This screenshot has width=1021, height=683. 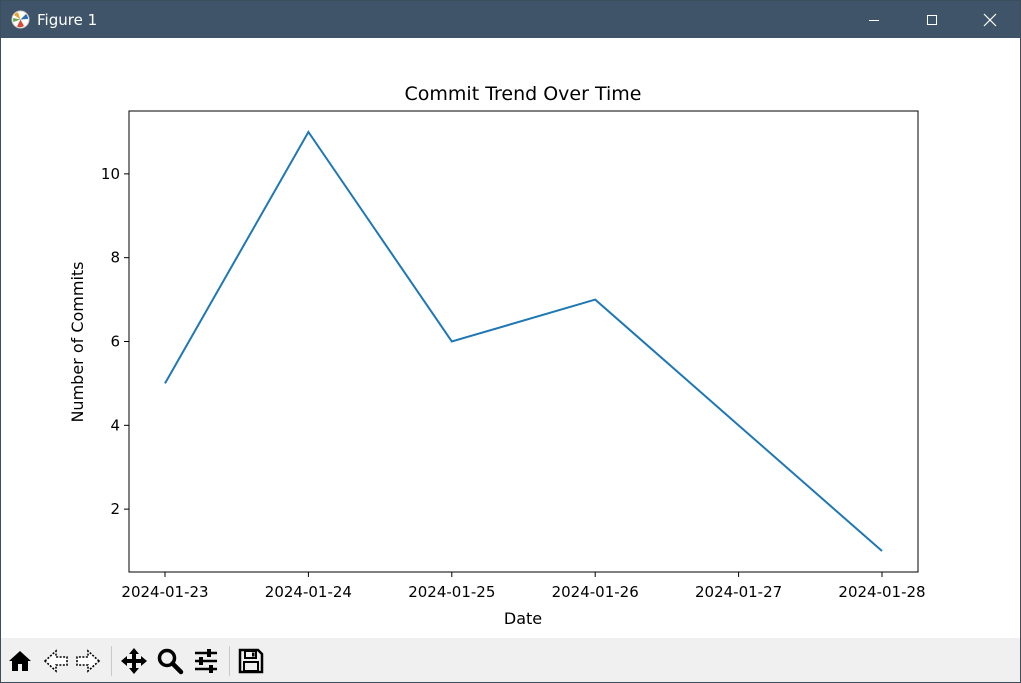 What do you see at coordinates (77, 341) in the screenshot?
I see `y-axis-label: Number of Commits` at bounding box center [77, 341].